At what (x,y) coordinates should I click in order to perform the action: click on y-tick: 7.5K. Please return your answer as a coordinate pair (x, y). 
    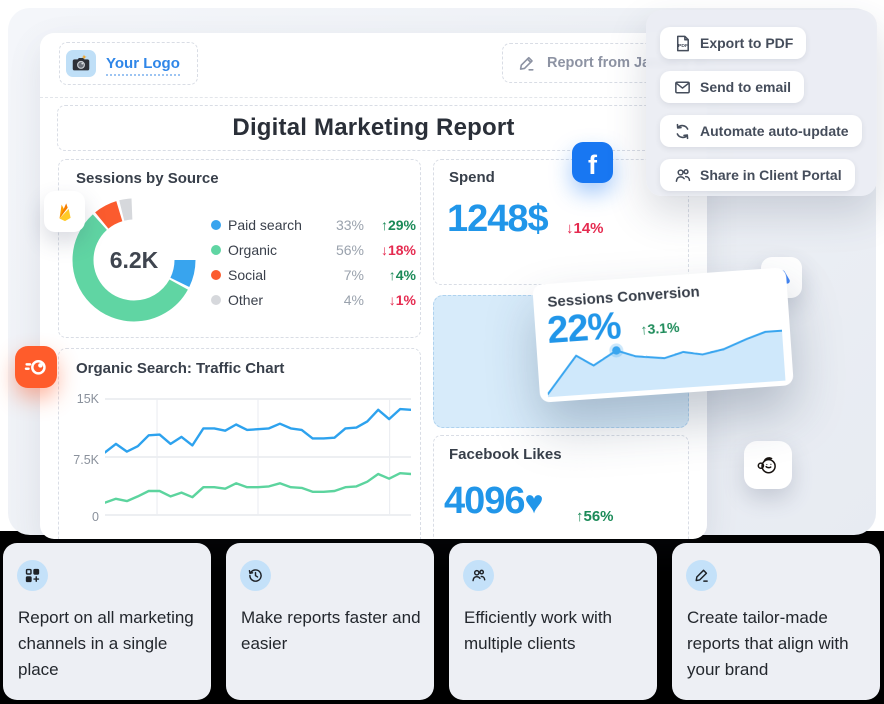
    Looking at the image, I should click on (86, 460).